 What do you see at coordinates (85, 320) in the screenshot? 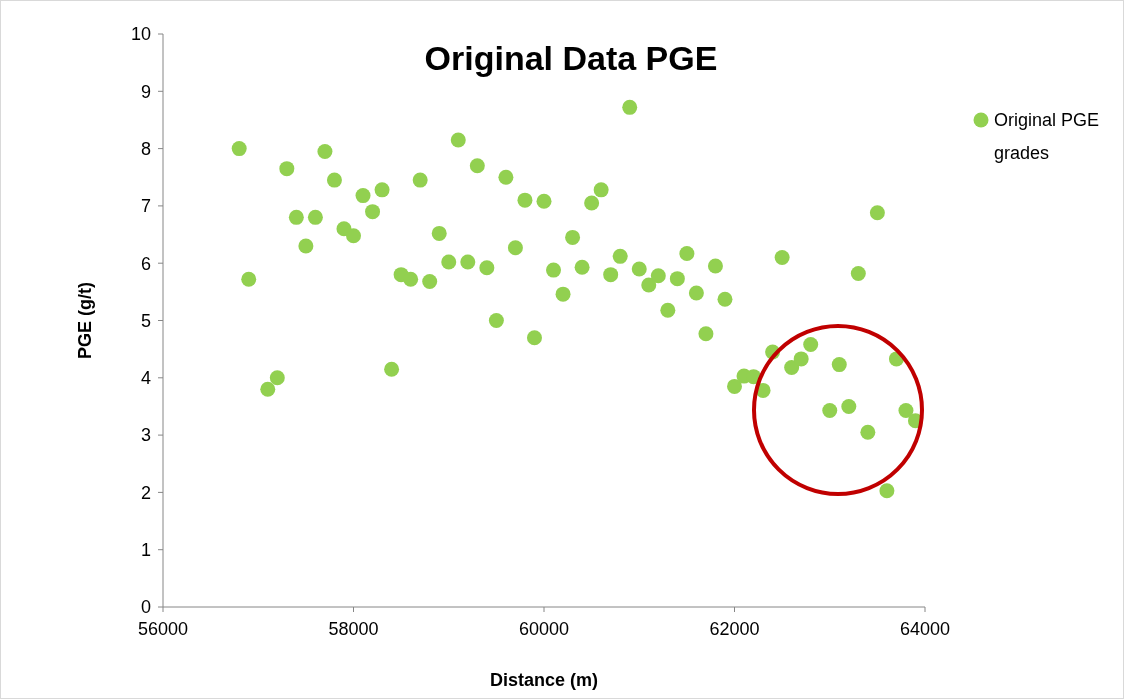
I see `y-axis-title: PGE (g/t)` at bounding box center [85, 320].